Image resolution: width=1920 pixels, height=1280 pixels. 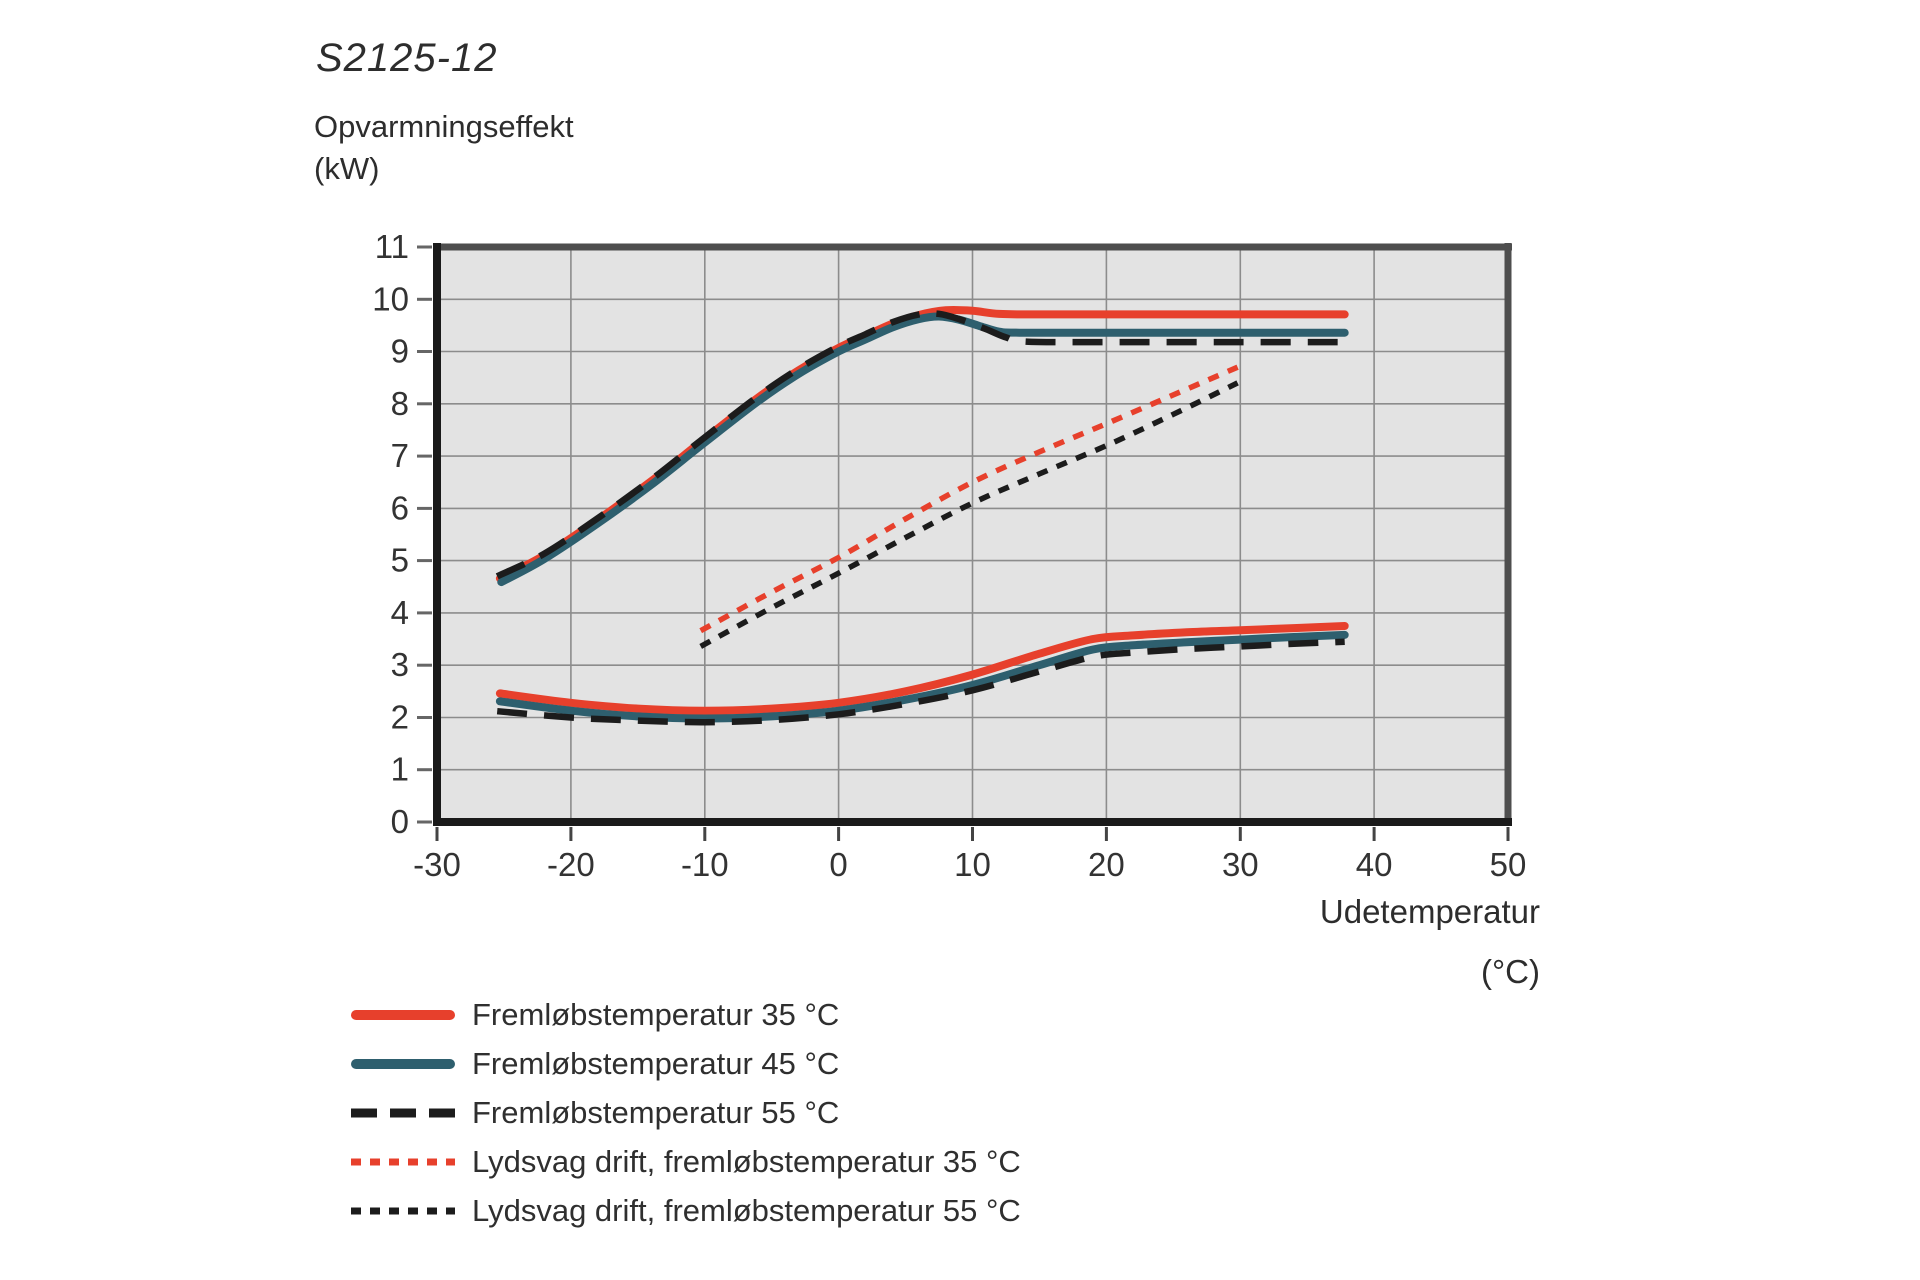 I want to click on y-axis-title-unit: (kW), so click(x=347, y=168).